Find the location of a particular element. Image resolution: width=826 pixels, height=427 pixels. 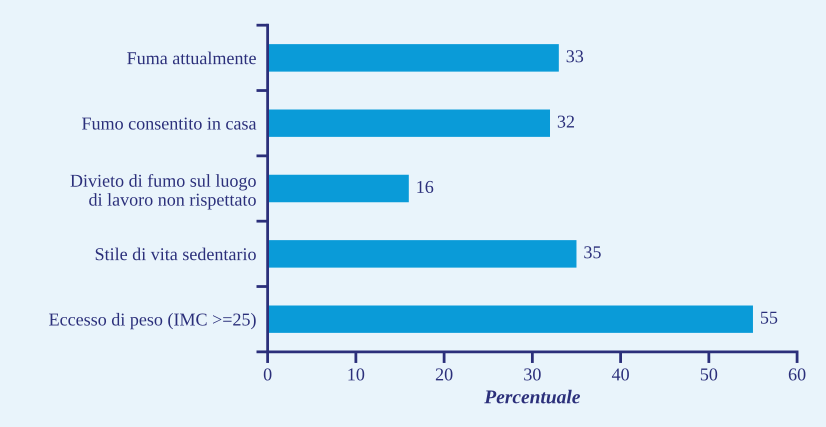

x-tick-label: 60 is located at coordinates (797, 374).